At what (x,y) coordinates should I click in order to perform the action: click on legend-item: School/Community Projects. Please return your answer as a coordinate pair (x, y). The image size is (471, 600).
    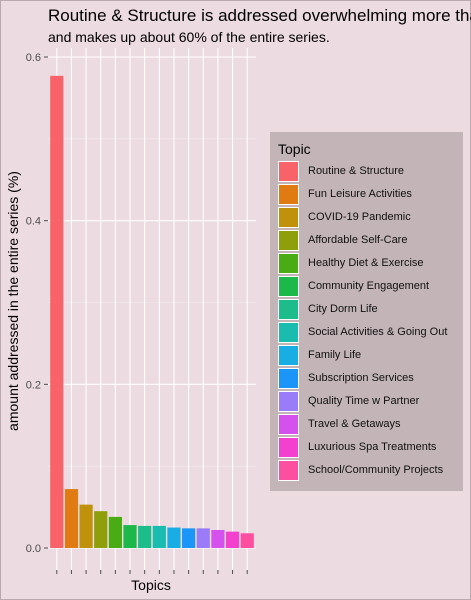
    Looking at the image, I should click on (370, 471).